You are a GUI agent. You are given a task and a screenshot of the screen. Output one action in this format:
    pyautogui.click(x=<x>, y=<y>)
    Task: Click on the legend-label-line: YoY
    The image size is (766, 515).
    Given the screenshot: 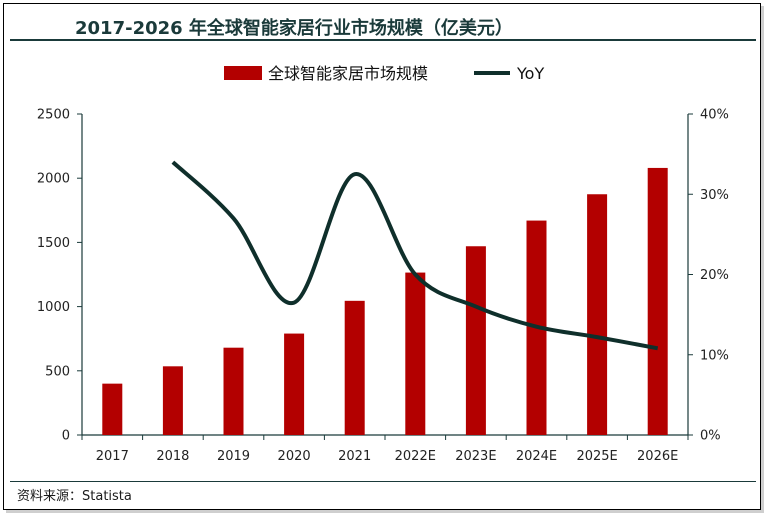 What is the action you would take?
    pyautogui.click(x=530, y=73)
    